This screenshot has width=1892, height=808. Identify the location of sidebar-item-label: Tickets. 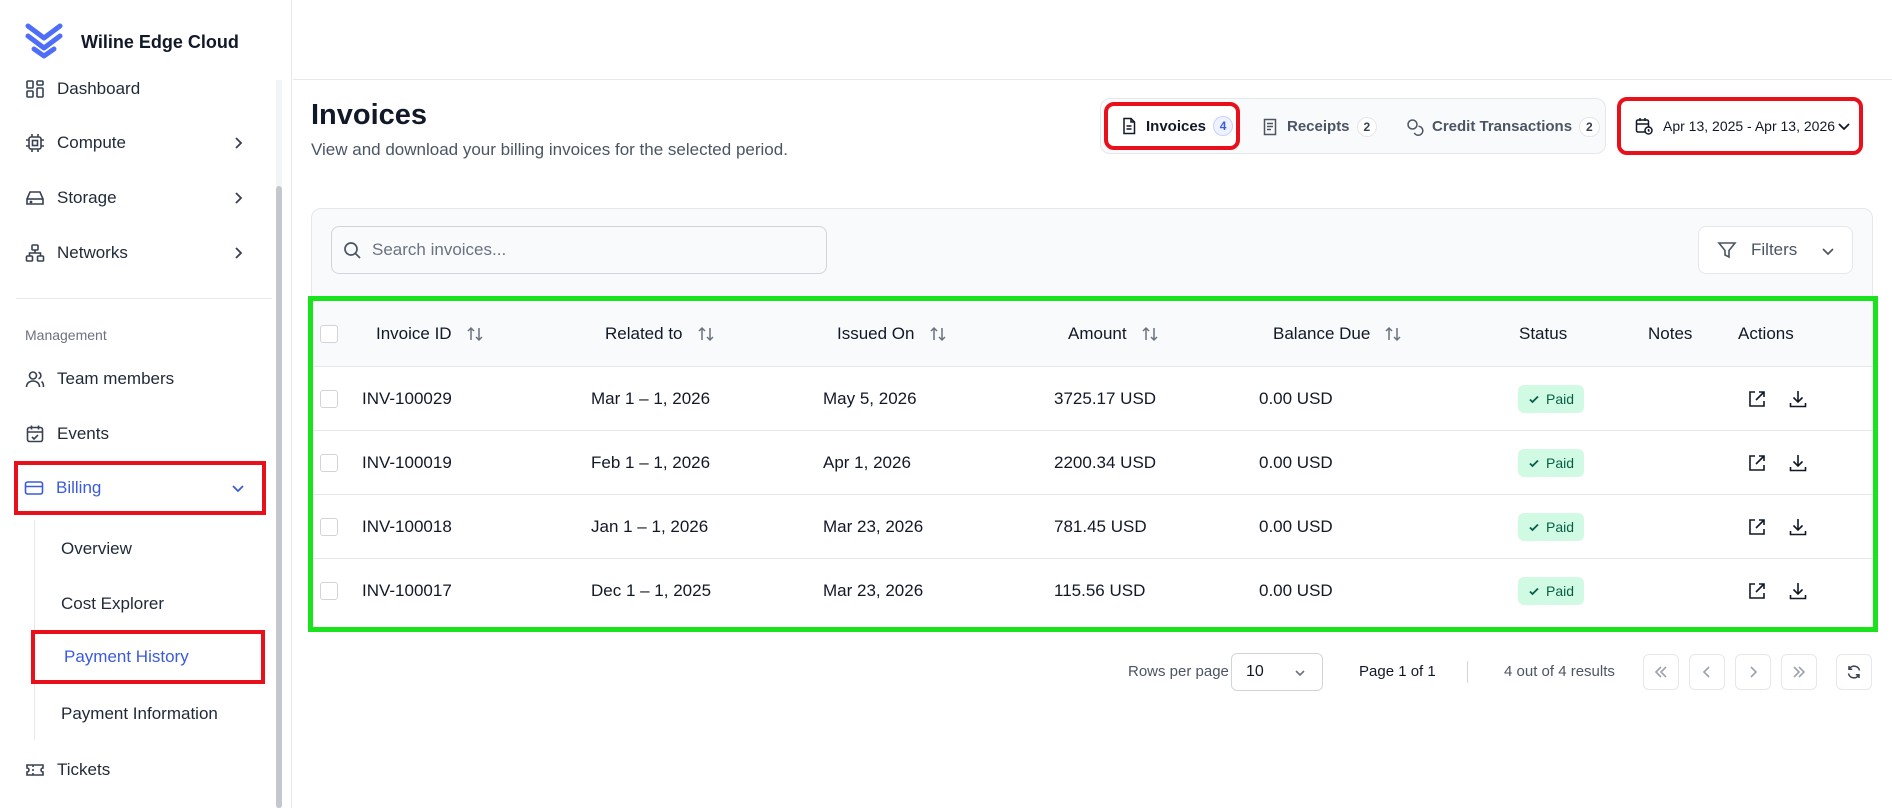
(84, 769).